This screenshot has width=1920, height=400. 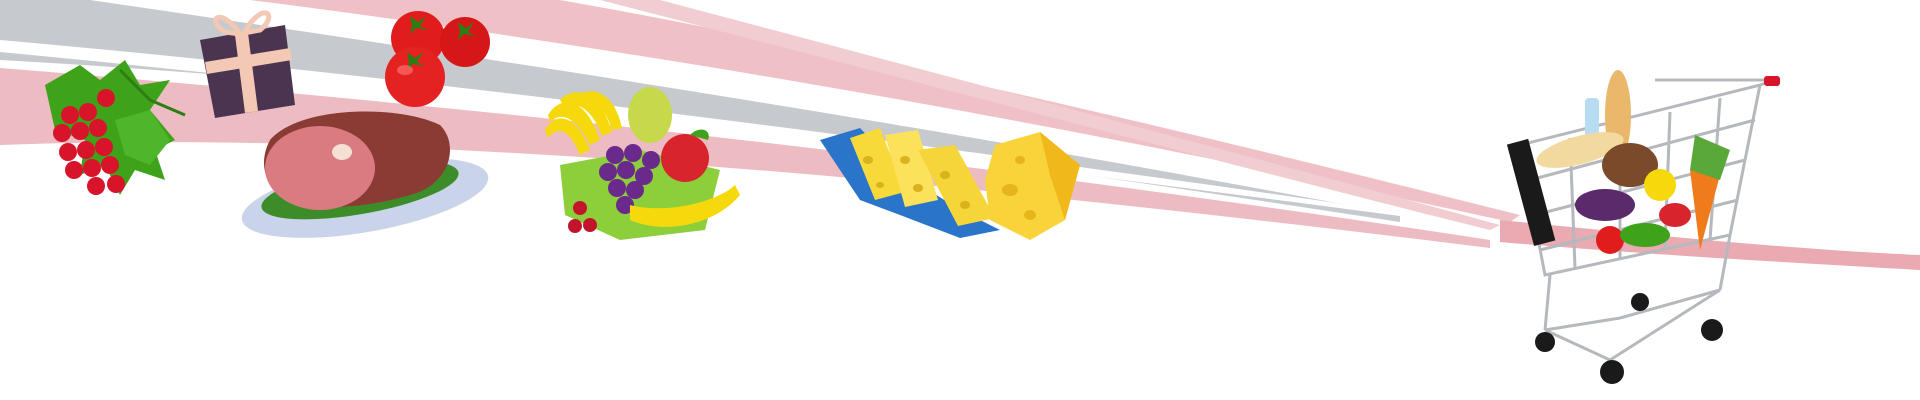 I want to click on currant-stem, so click(x=152, y=92).